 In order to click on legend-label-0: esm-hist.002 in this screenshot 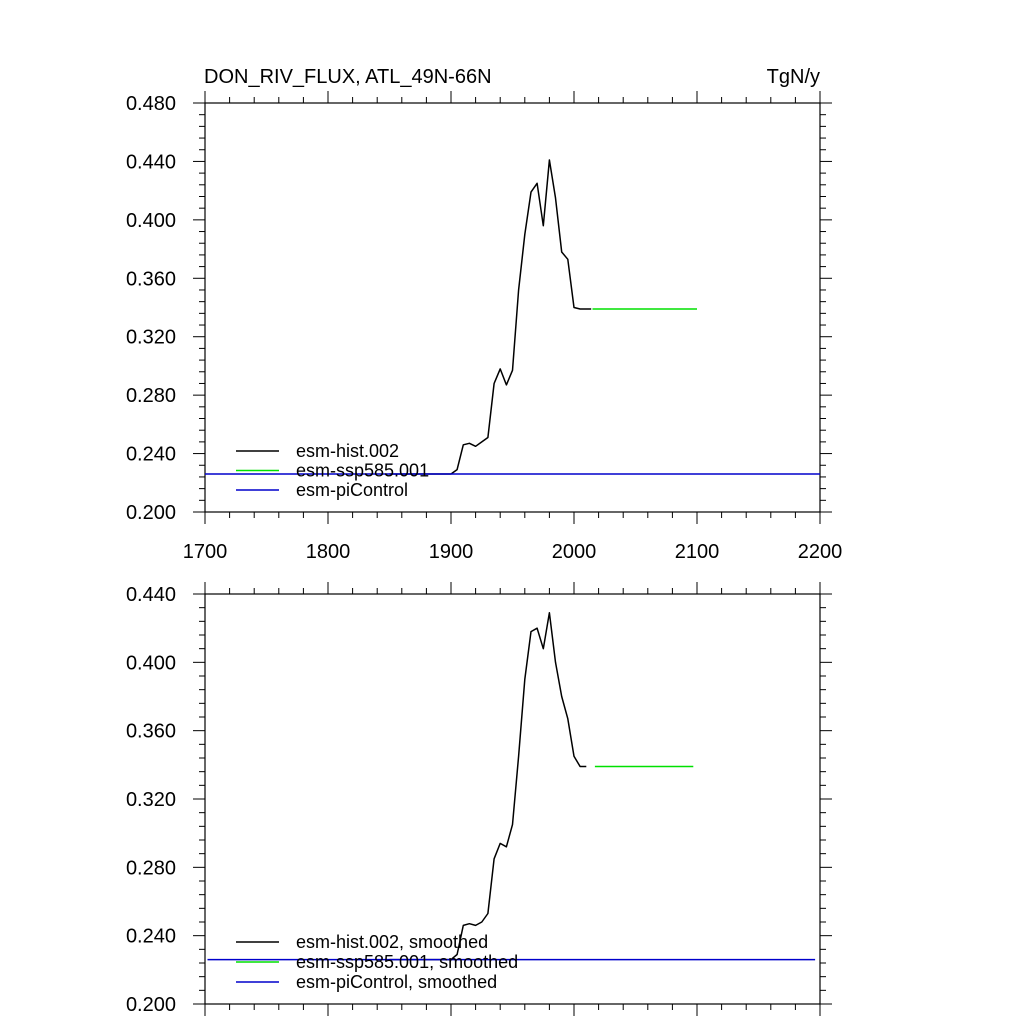, I will do `click(347, 451)`.